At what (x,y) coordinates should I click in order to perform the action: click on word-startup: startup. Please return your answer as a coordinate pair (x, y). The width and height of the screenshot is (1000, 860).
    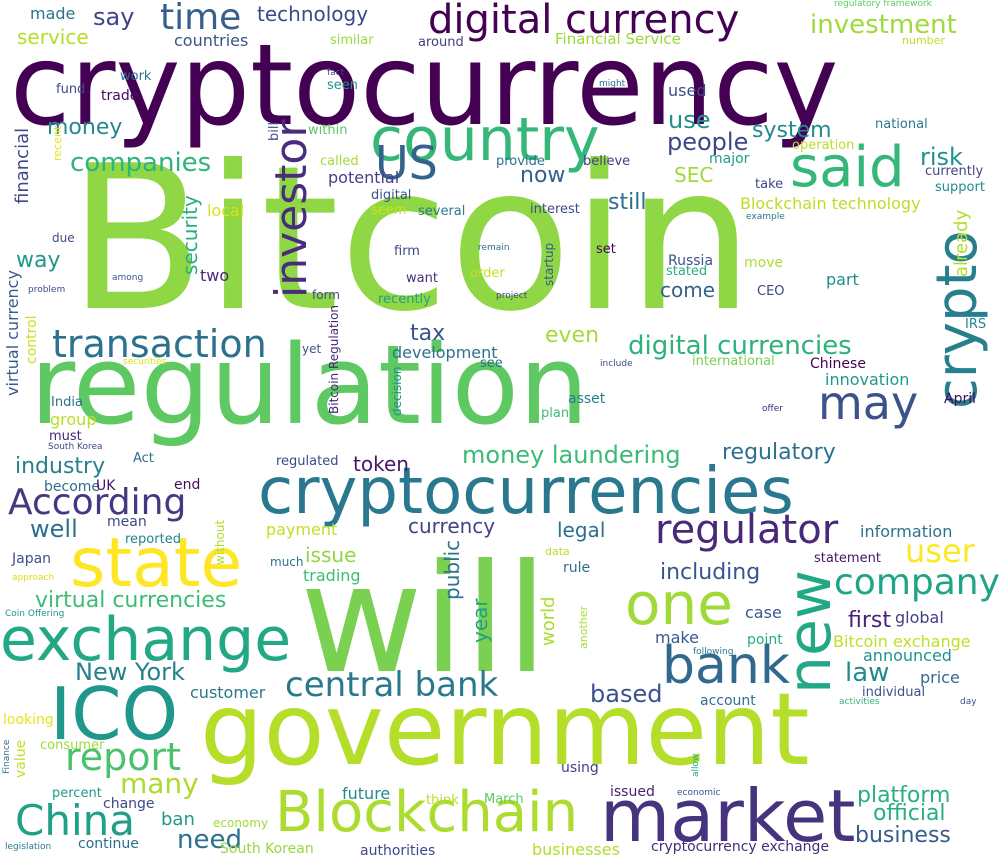
    Looking at the image, I should click on (549, 264).